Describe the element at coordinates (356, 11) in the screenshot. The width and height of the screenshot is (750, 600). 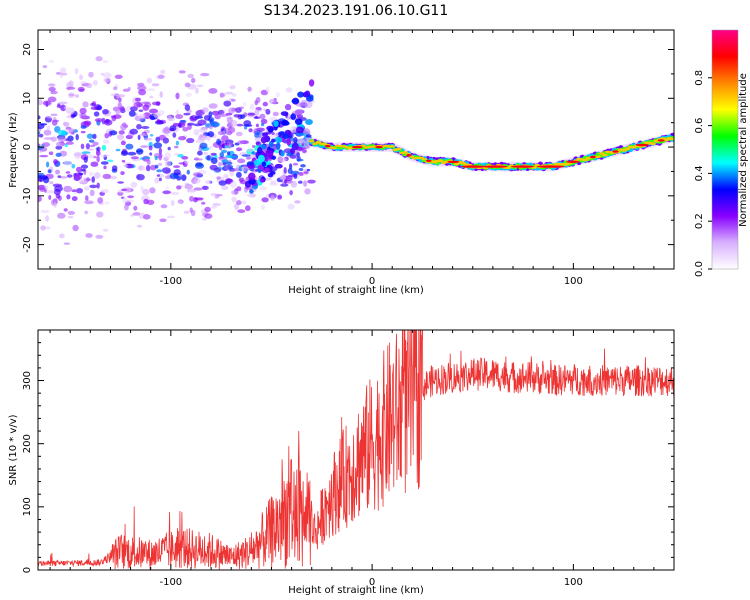
I see `chart-title: S134.2023.191.06.10.G11` at that location.